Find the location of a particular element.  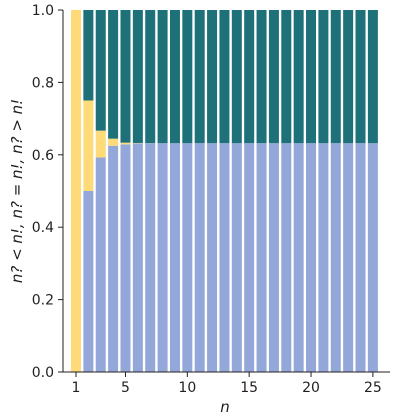

bar-greater-n19 is located at coordinates (298, 77).